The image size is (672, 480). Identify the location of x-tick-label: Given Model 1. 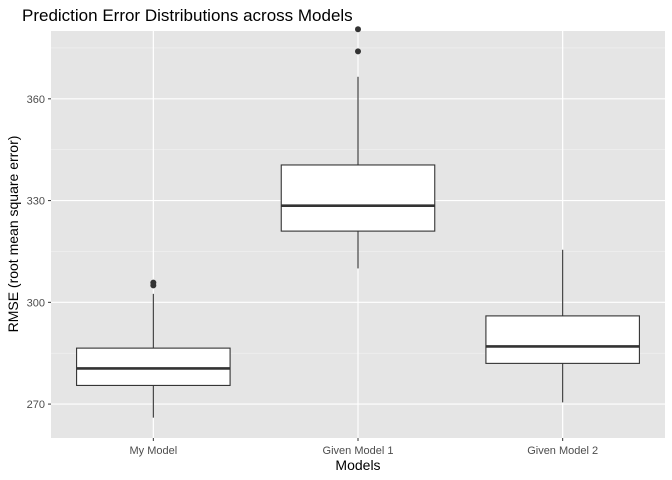
(358, 451).